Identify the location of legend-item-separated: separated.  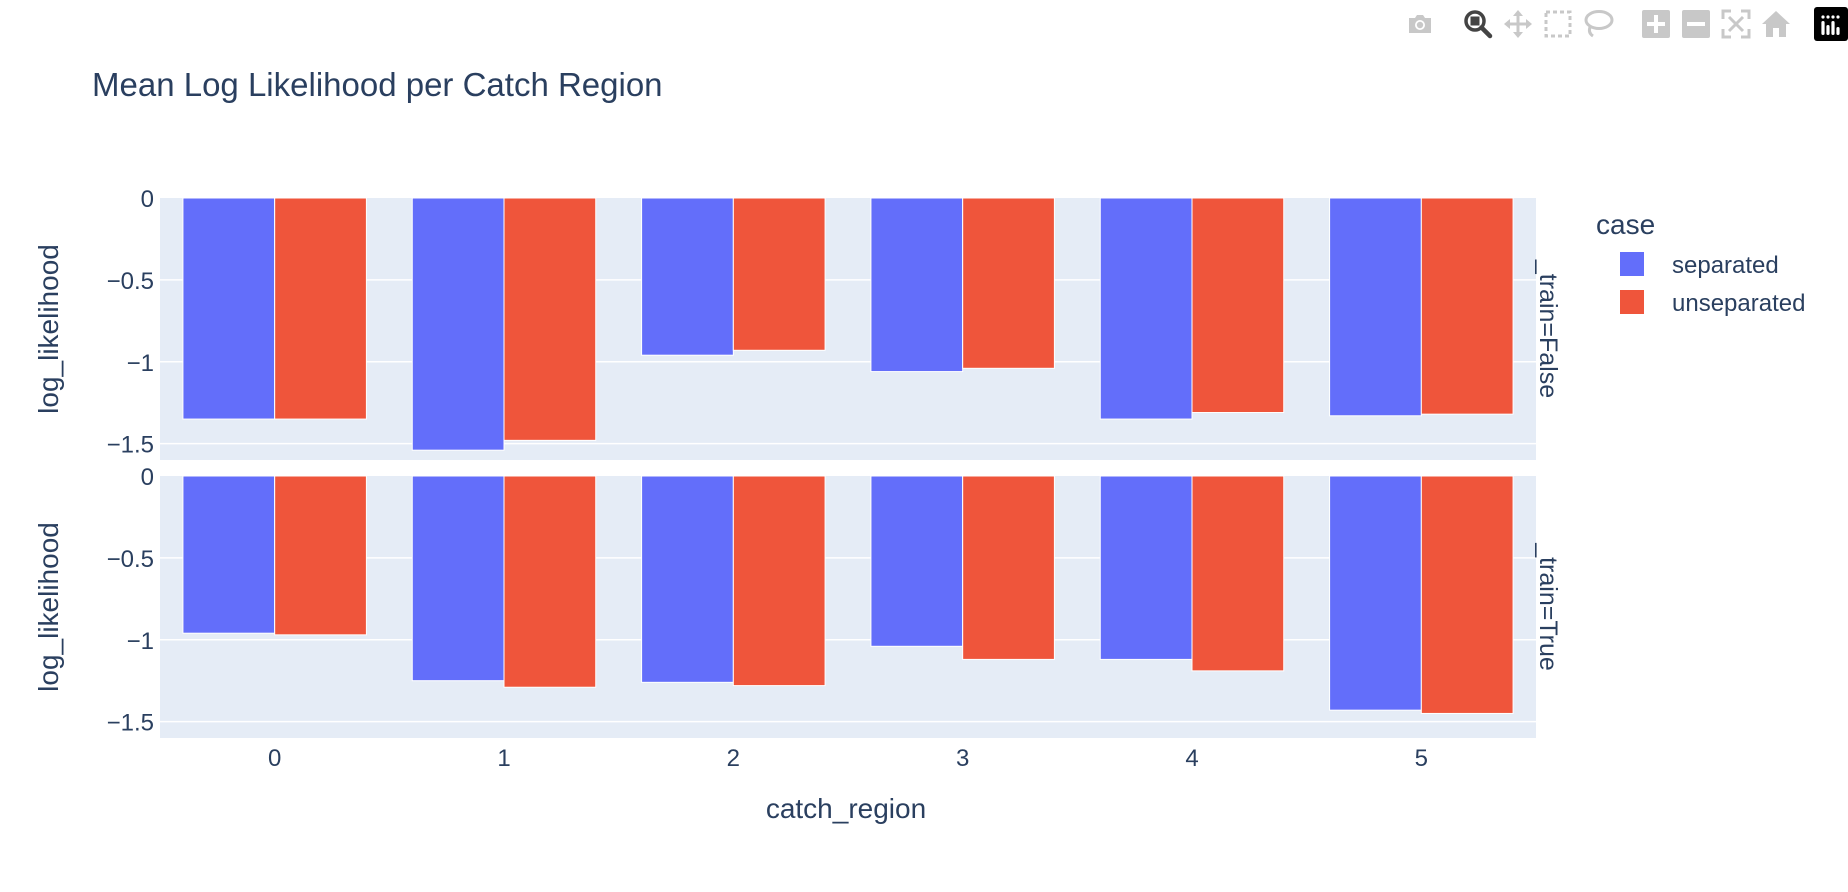
(1699, 265).